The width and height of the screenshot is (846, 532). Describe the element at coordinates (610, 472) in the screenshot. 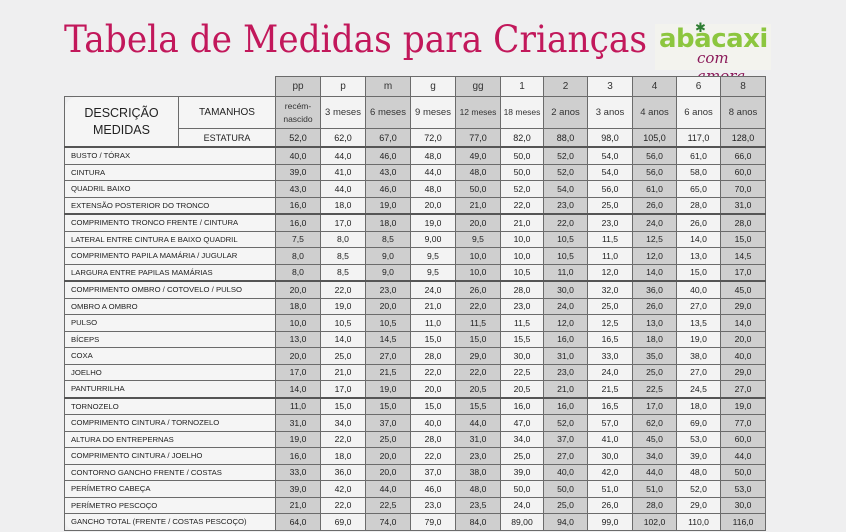

I see `measurement-value: 42,0` at that location.